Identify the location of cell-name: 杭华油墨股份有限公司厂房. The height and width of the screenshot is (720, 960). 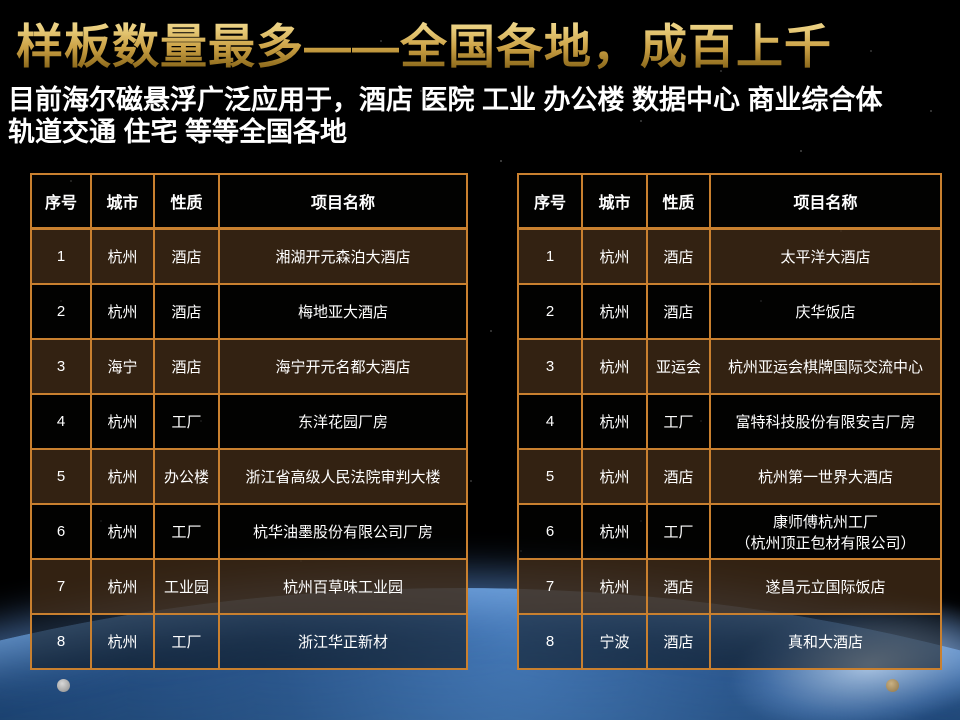
(343, 531).